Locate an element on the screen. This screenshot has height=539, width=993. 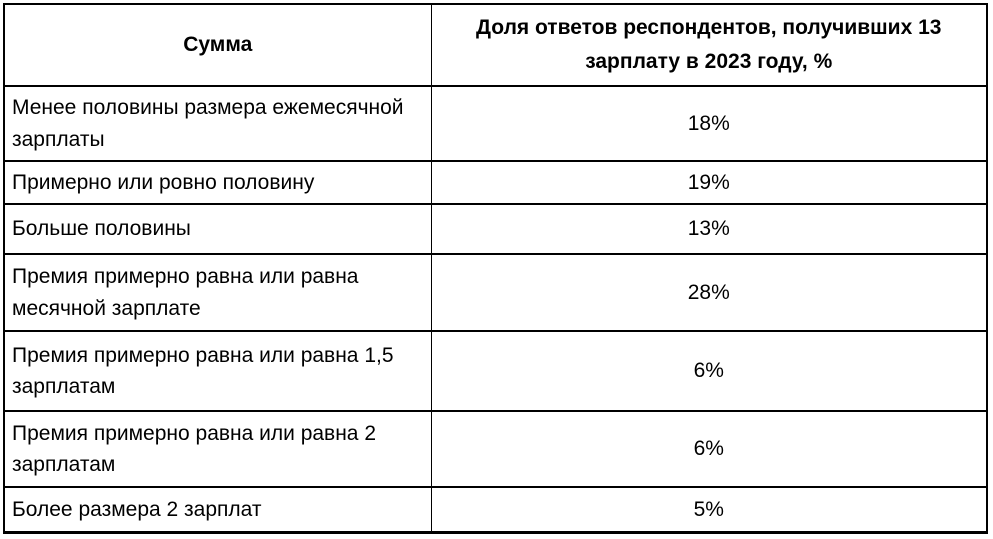
row-value: 19% is located at coordinates (708, 182).